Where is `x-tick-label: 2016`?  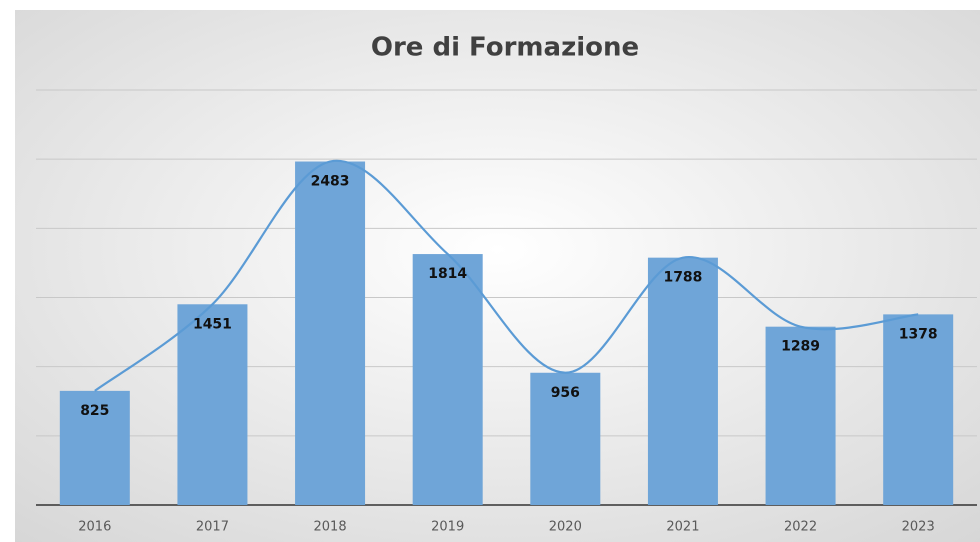 x-tick-label: 2016 is located at coordinates (94, 527).